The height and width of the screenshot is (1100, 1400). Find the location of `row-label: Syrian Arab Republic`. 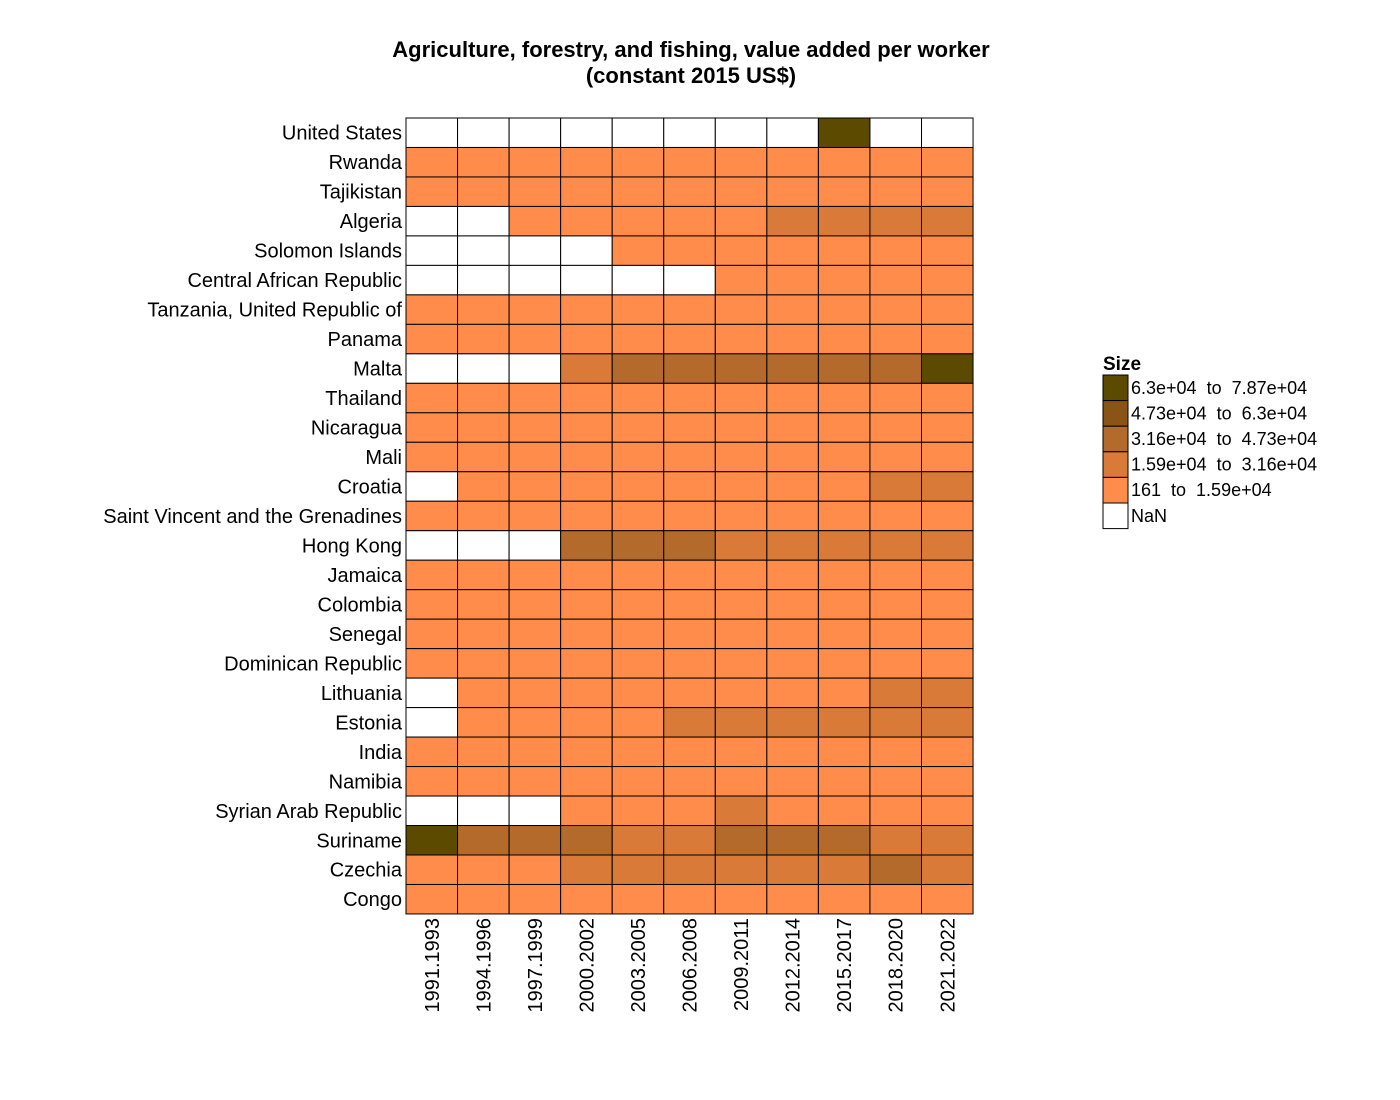

row-label: Syrian Arab Republic is located at coordinates (308, 812).